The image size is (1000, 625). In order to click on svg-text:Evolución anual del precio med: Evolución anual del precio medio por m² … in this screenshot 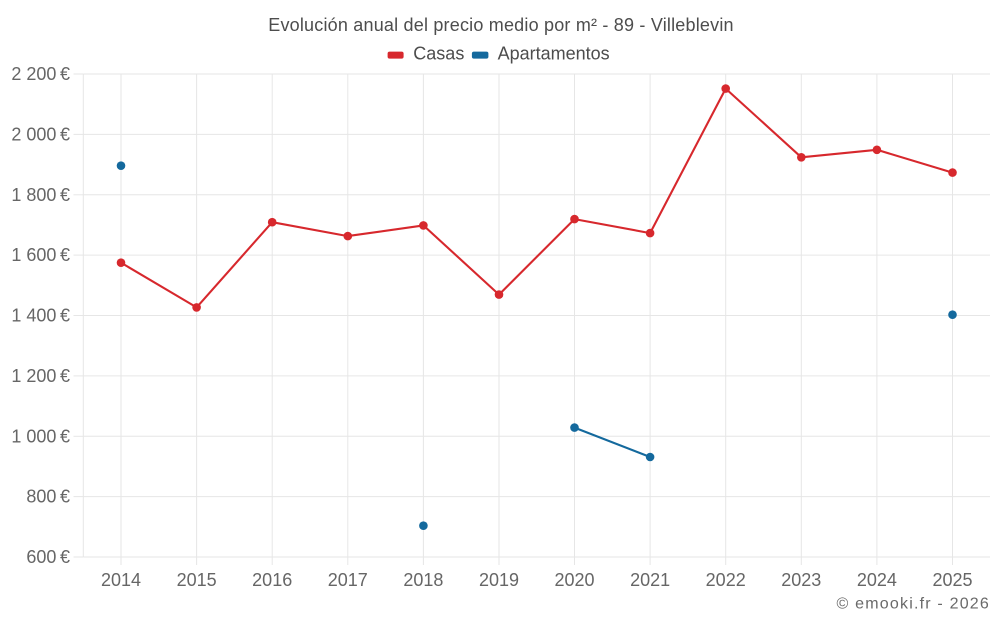, I will do `click(501, 25)`.